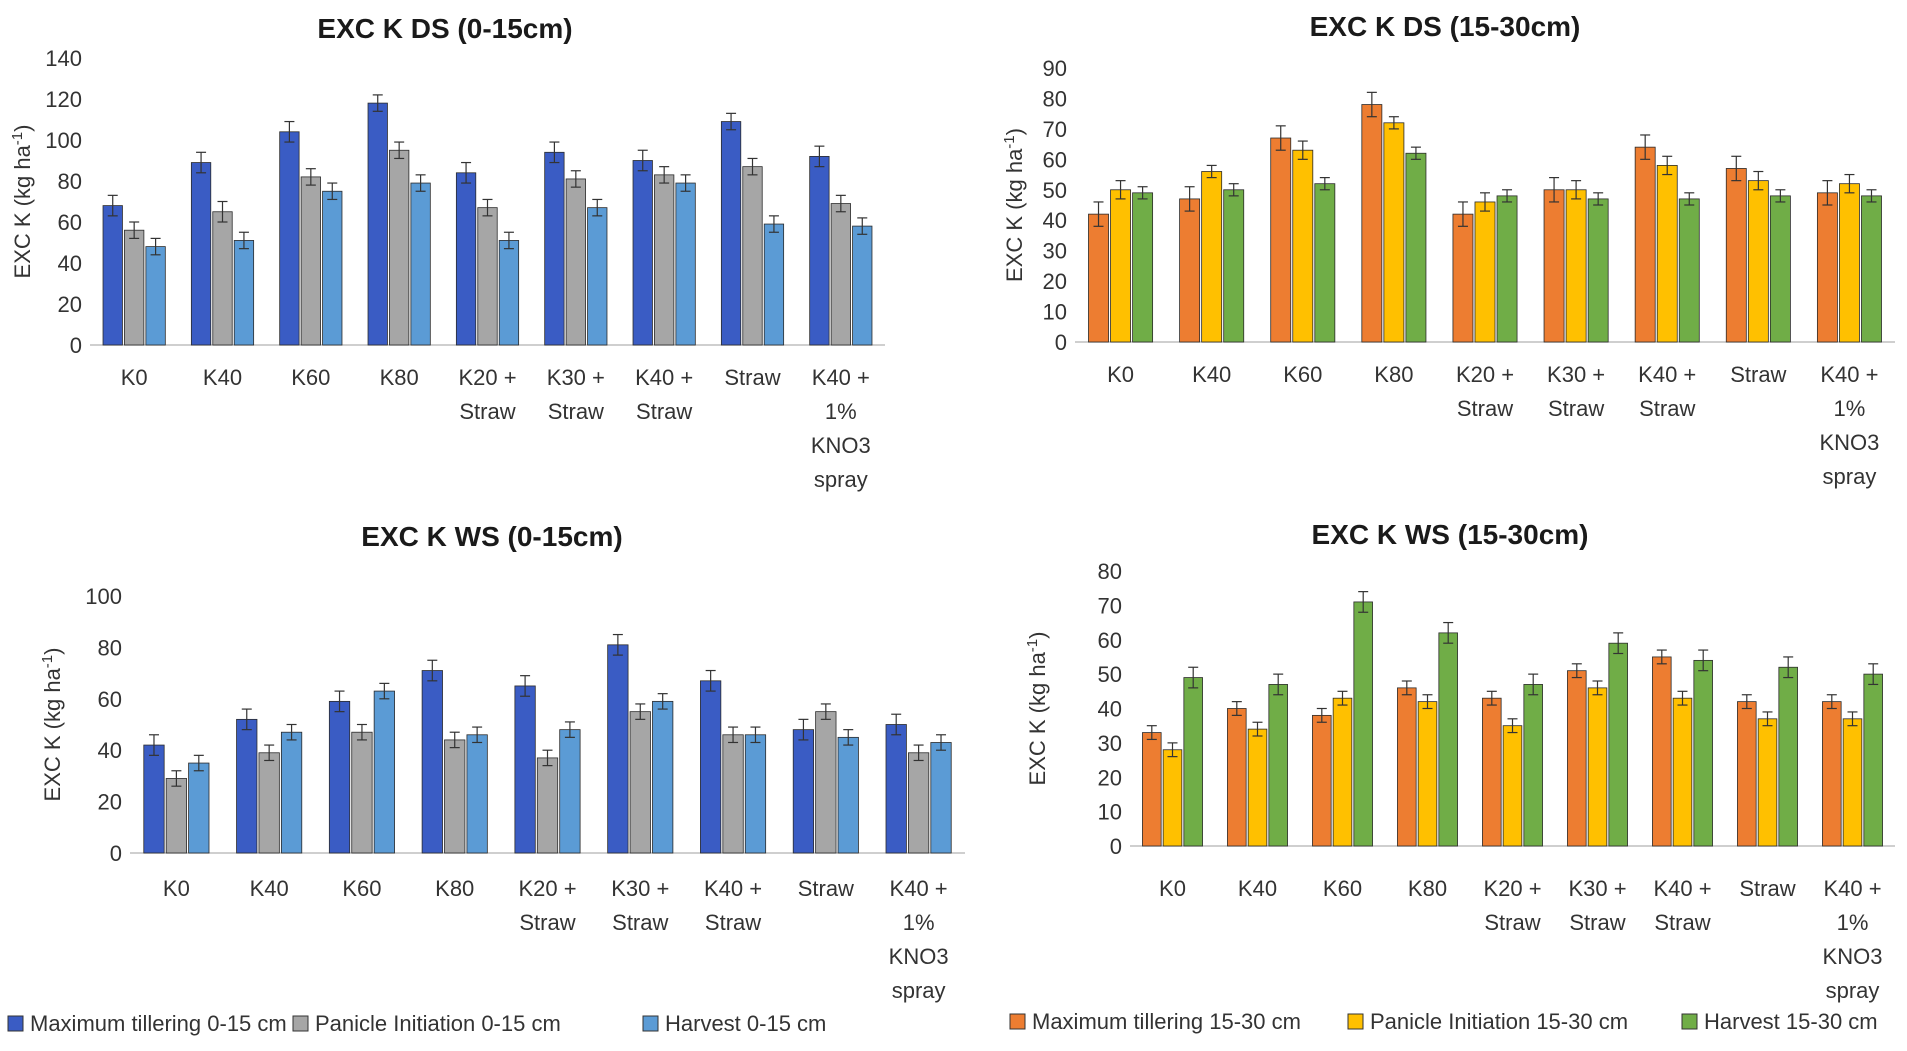  I want to click on y-tick-label: 120, so click(63, 99).